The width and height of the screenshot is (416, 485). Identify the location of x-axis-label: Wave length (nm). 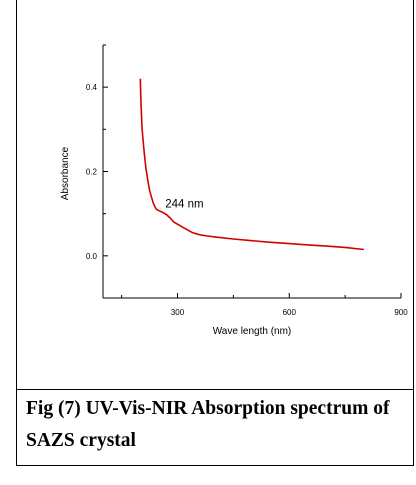
(252, 331).